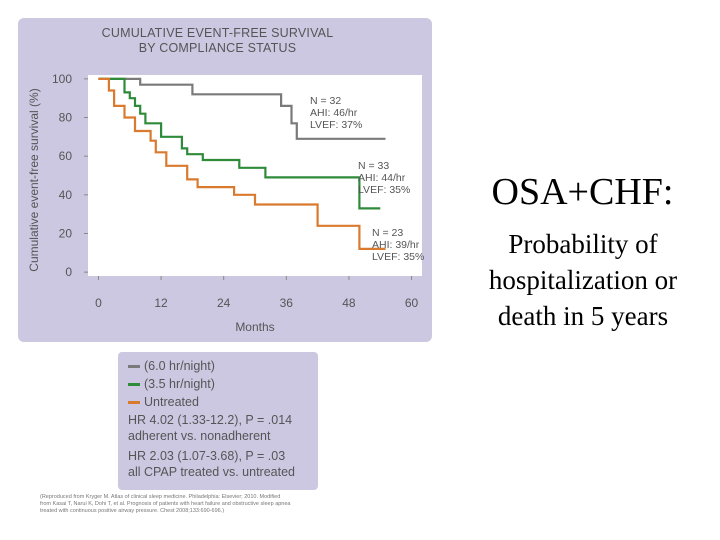 The image size is (720, 540). Describe the element at coordinates (66, 156) in the screenshot. I see `y-tick-label-60: 60` at that location.